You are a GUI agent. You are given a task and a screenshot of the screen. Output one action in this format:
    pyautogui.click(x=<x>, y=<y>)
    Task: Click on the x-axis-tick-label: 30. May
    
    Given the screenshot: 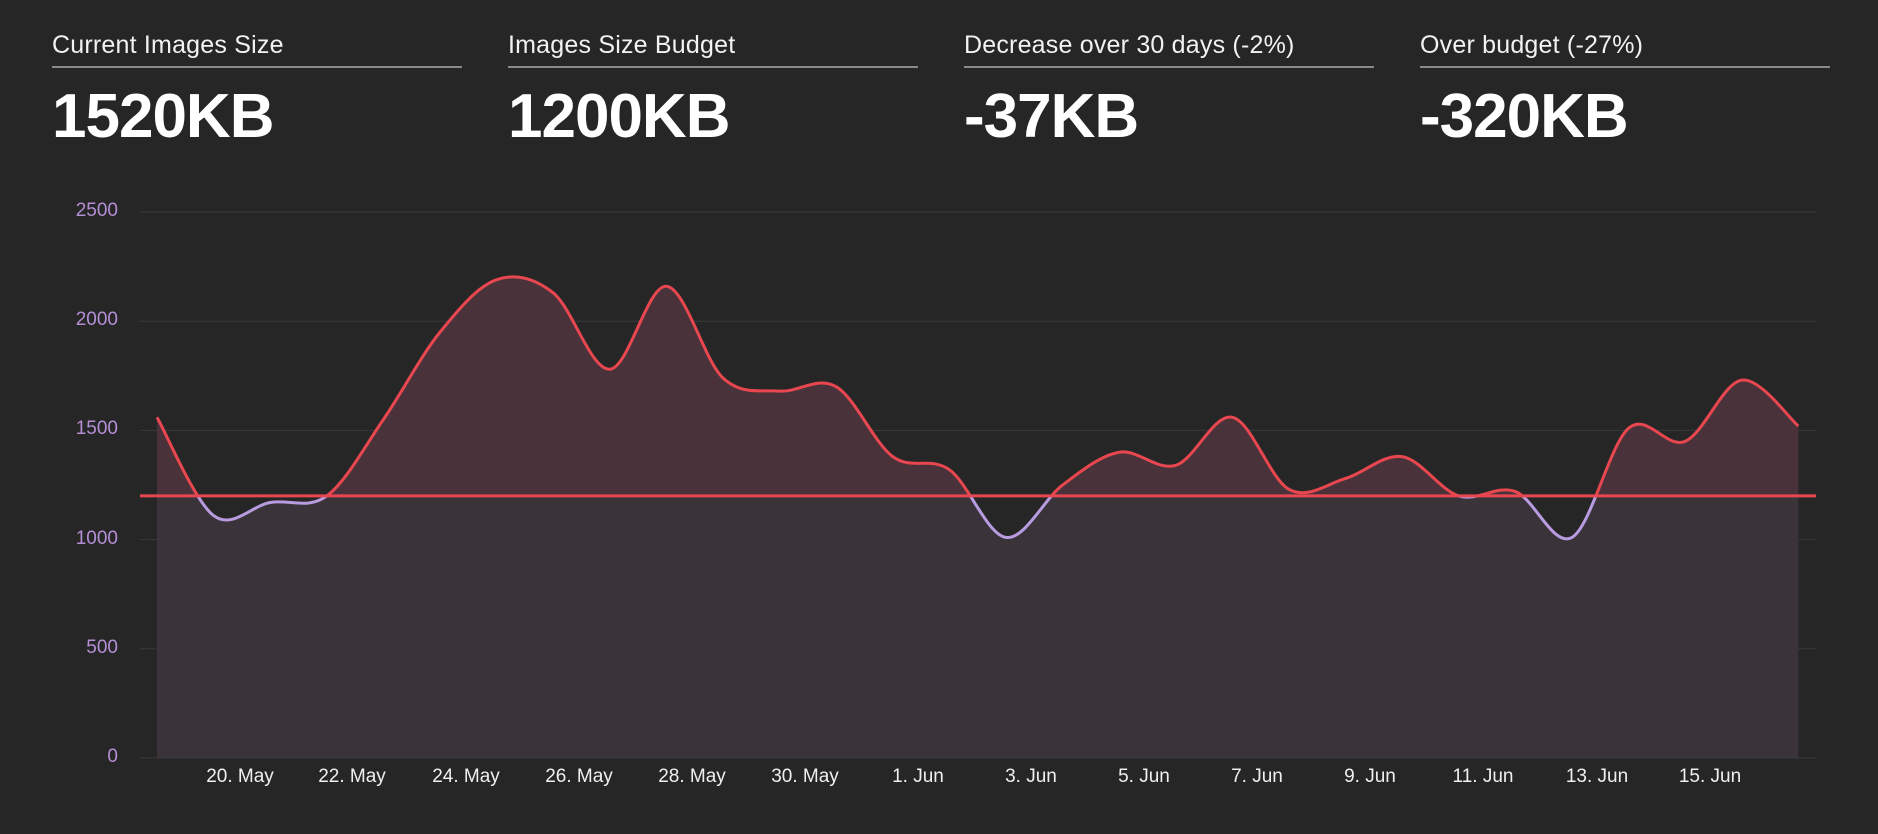 What is the action you would take?
    pyautogui.click(x=805, y=776)
    